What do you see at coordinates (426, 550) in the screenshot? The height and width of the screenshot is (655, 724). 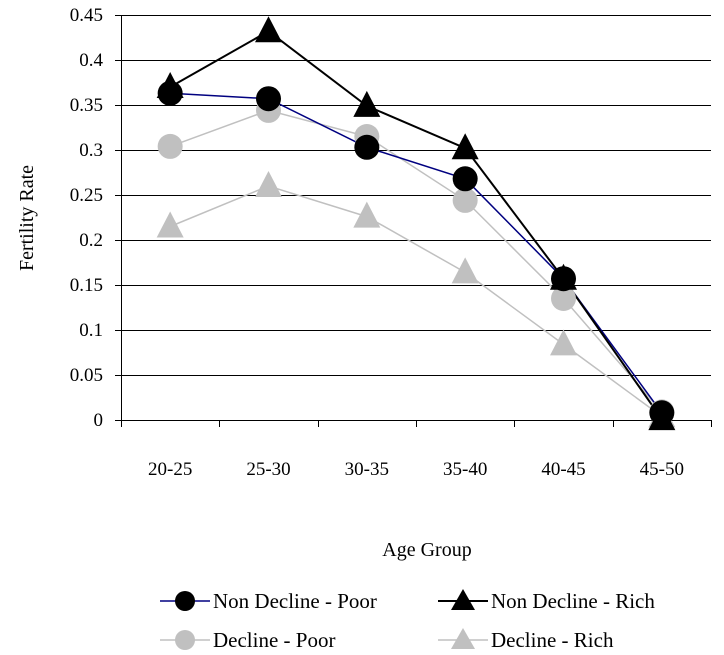 I see `x-axis-title: Age Group` at bounding box center [426, 550].